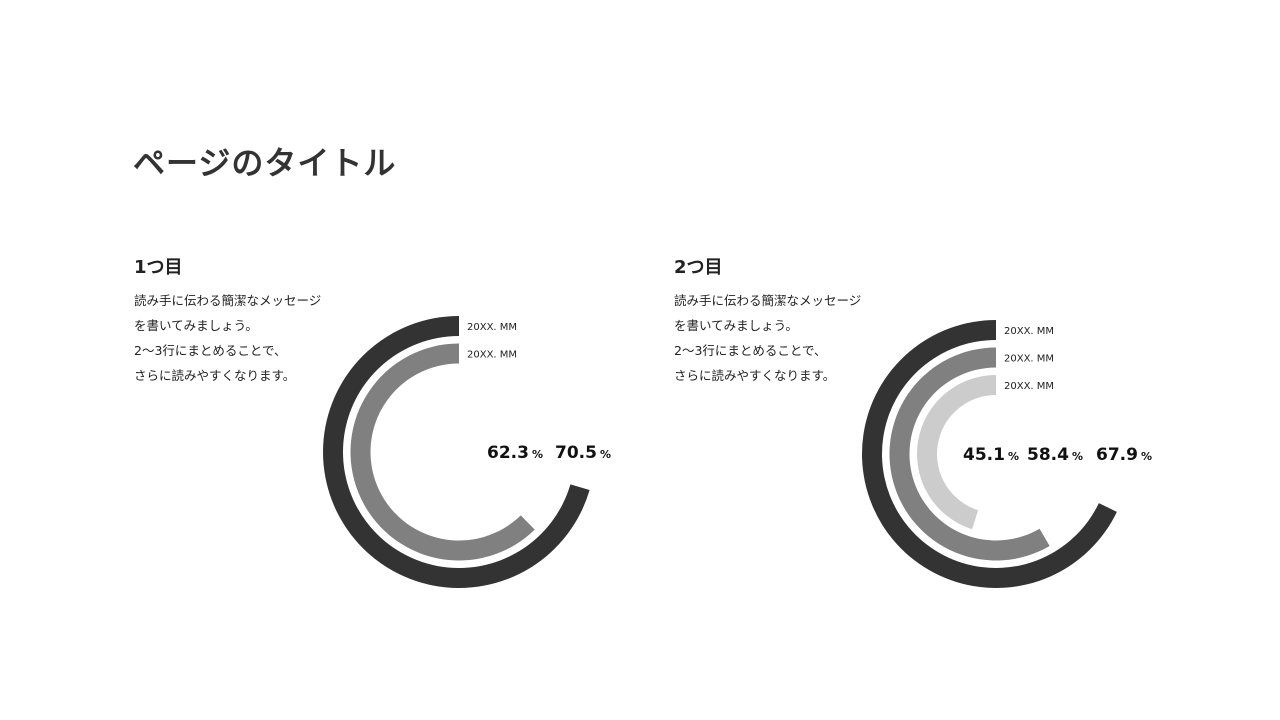 The width and height of the screenshot is (1280, 720). What do you see at coordinates (698, 267) in the screenshot?
I see `section-2-heading: 2つ目` at bounding box center [698, 267].